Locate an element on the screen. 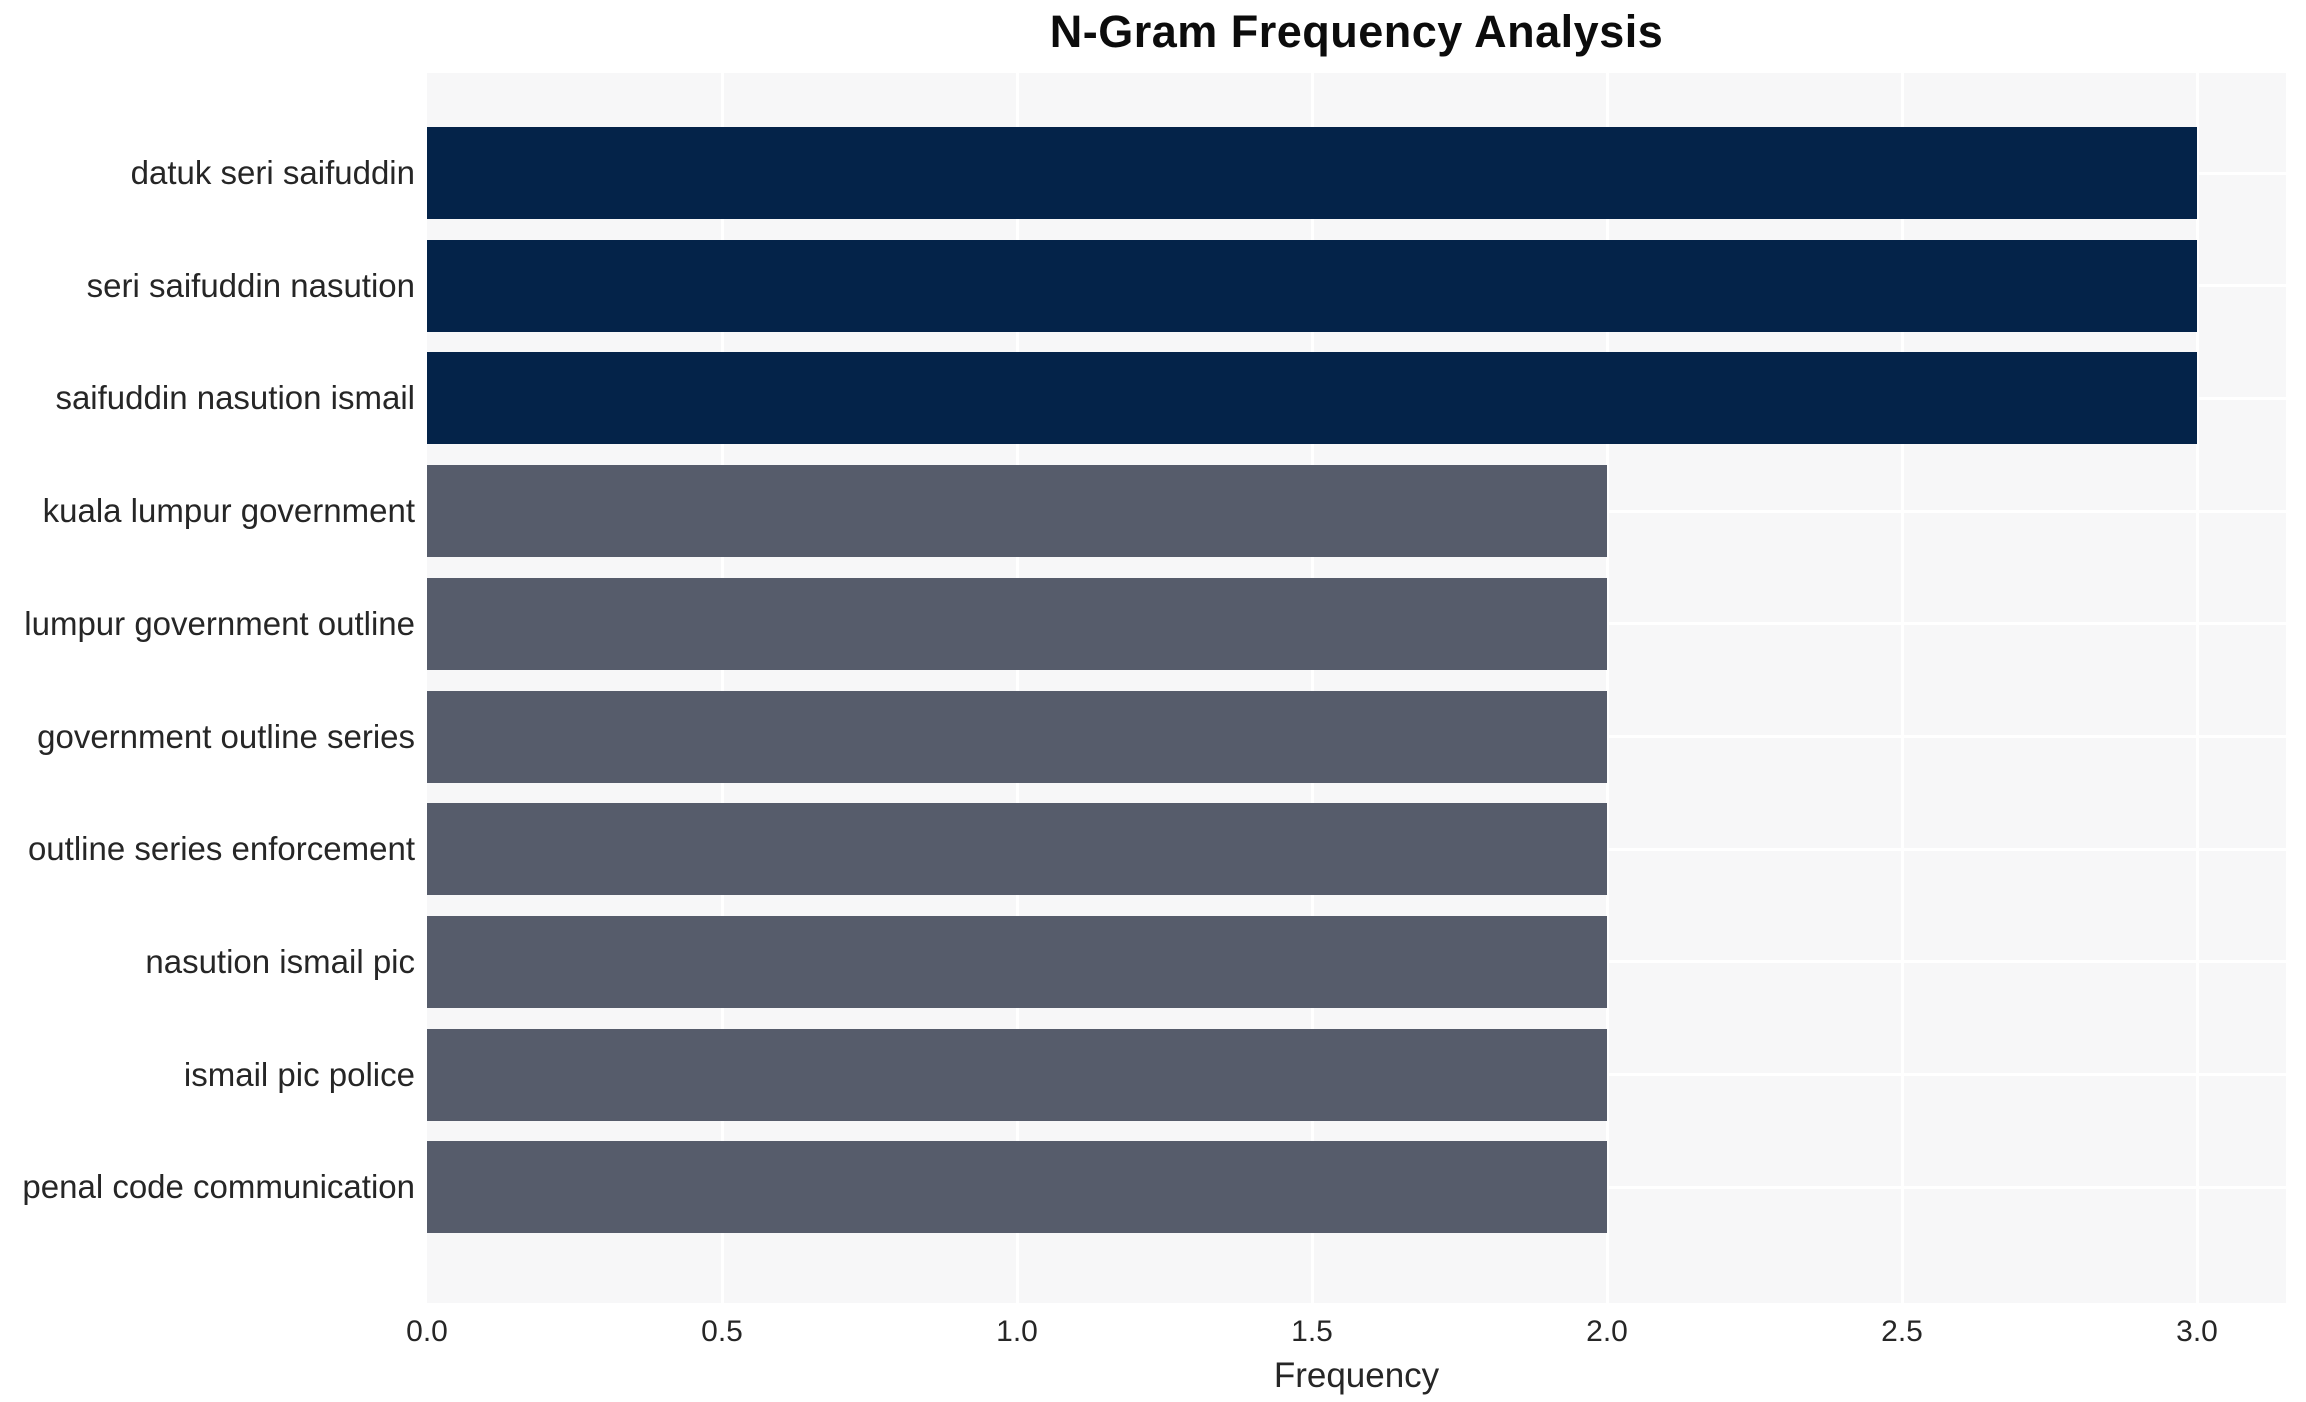  chart-title: N-Gram Frequency Analysis is located at coordinates (1356, 31).